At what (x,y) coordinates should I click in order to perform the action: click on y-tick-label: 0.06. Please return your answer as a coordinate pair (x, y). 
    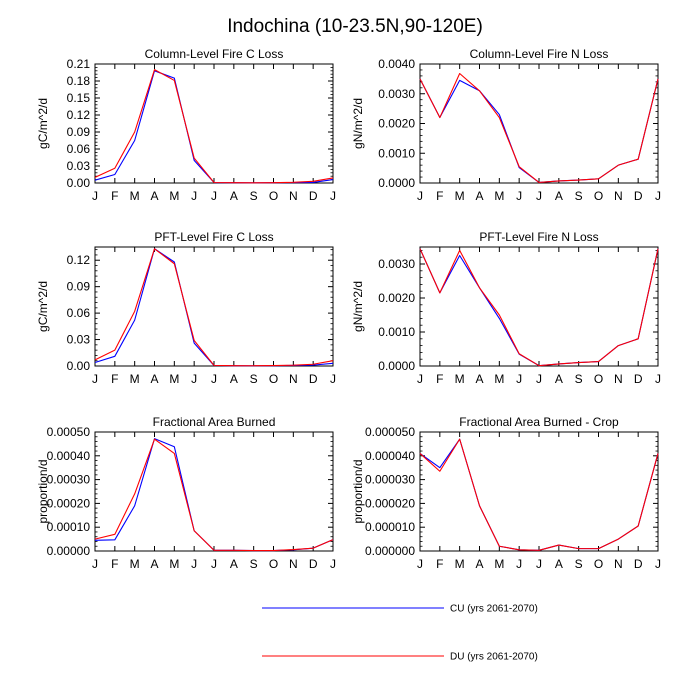
    Looking at the image, I should click on (79, 313).